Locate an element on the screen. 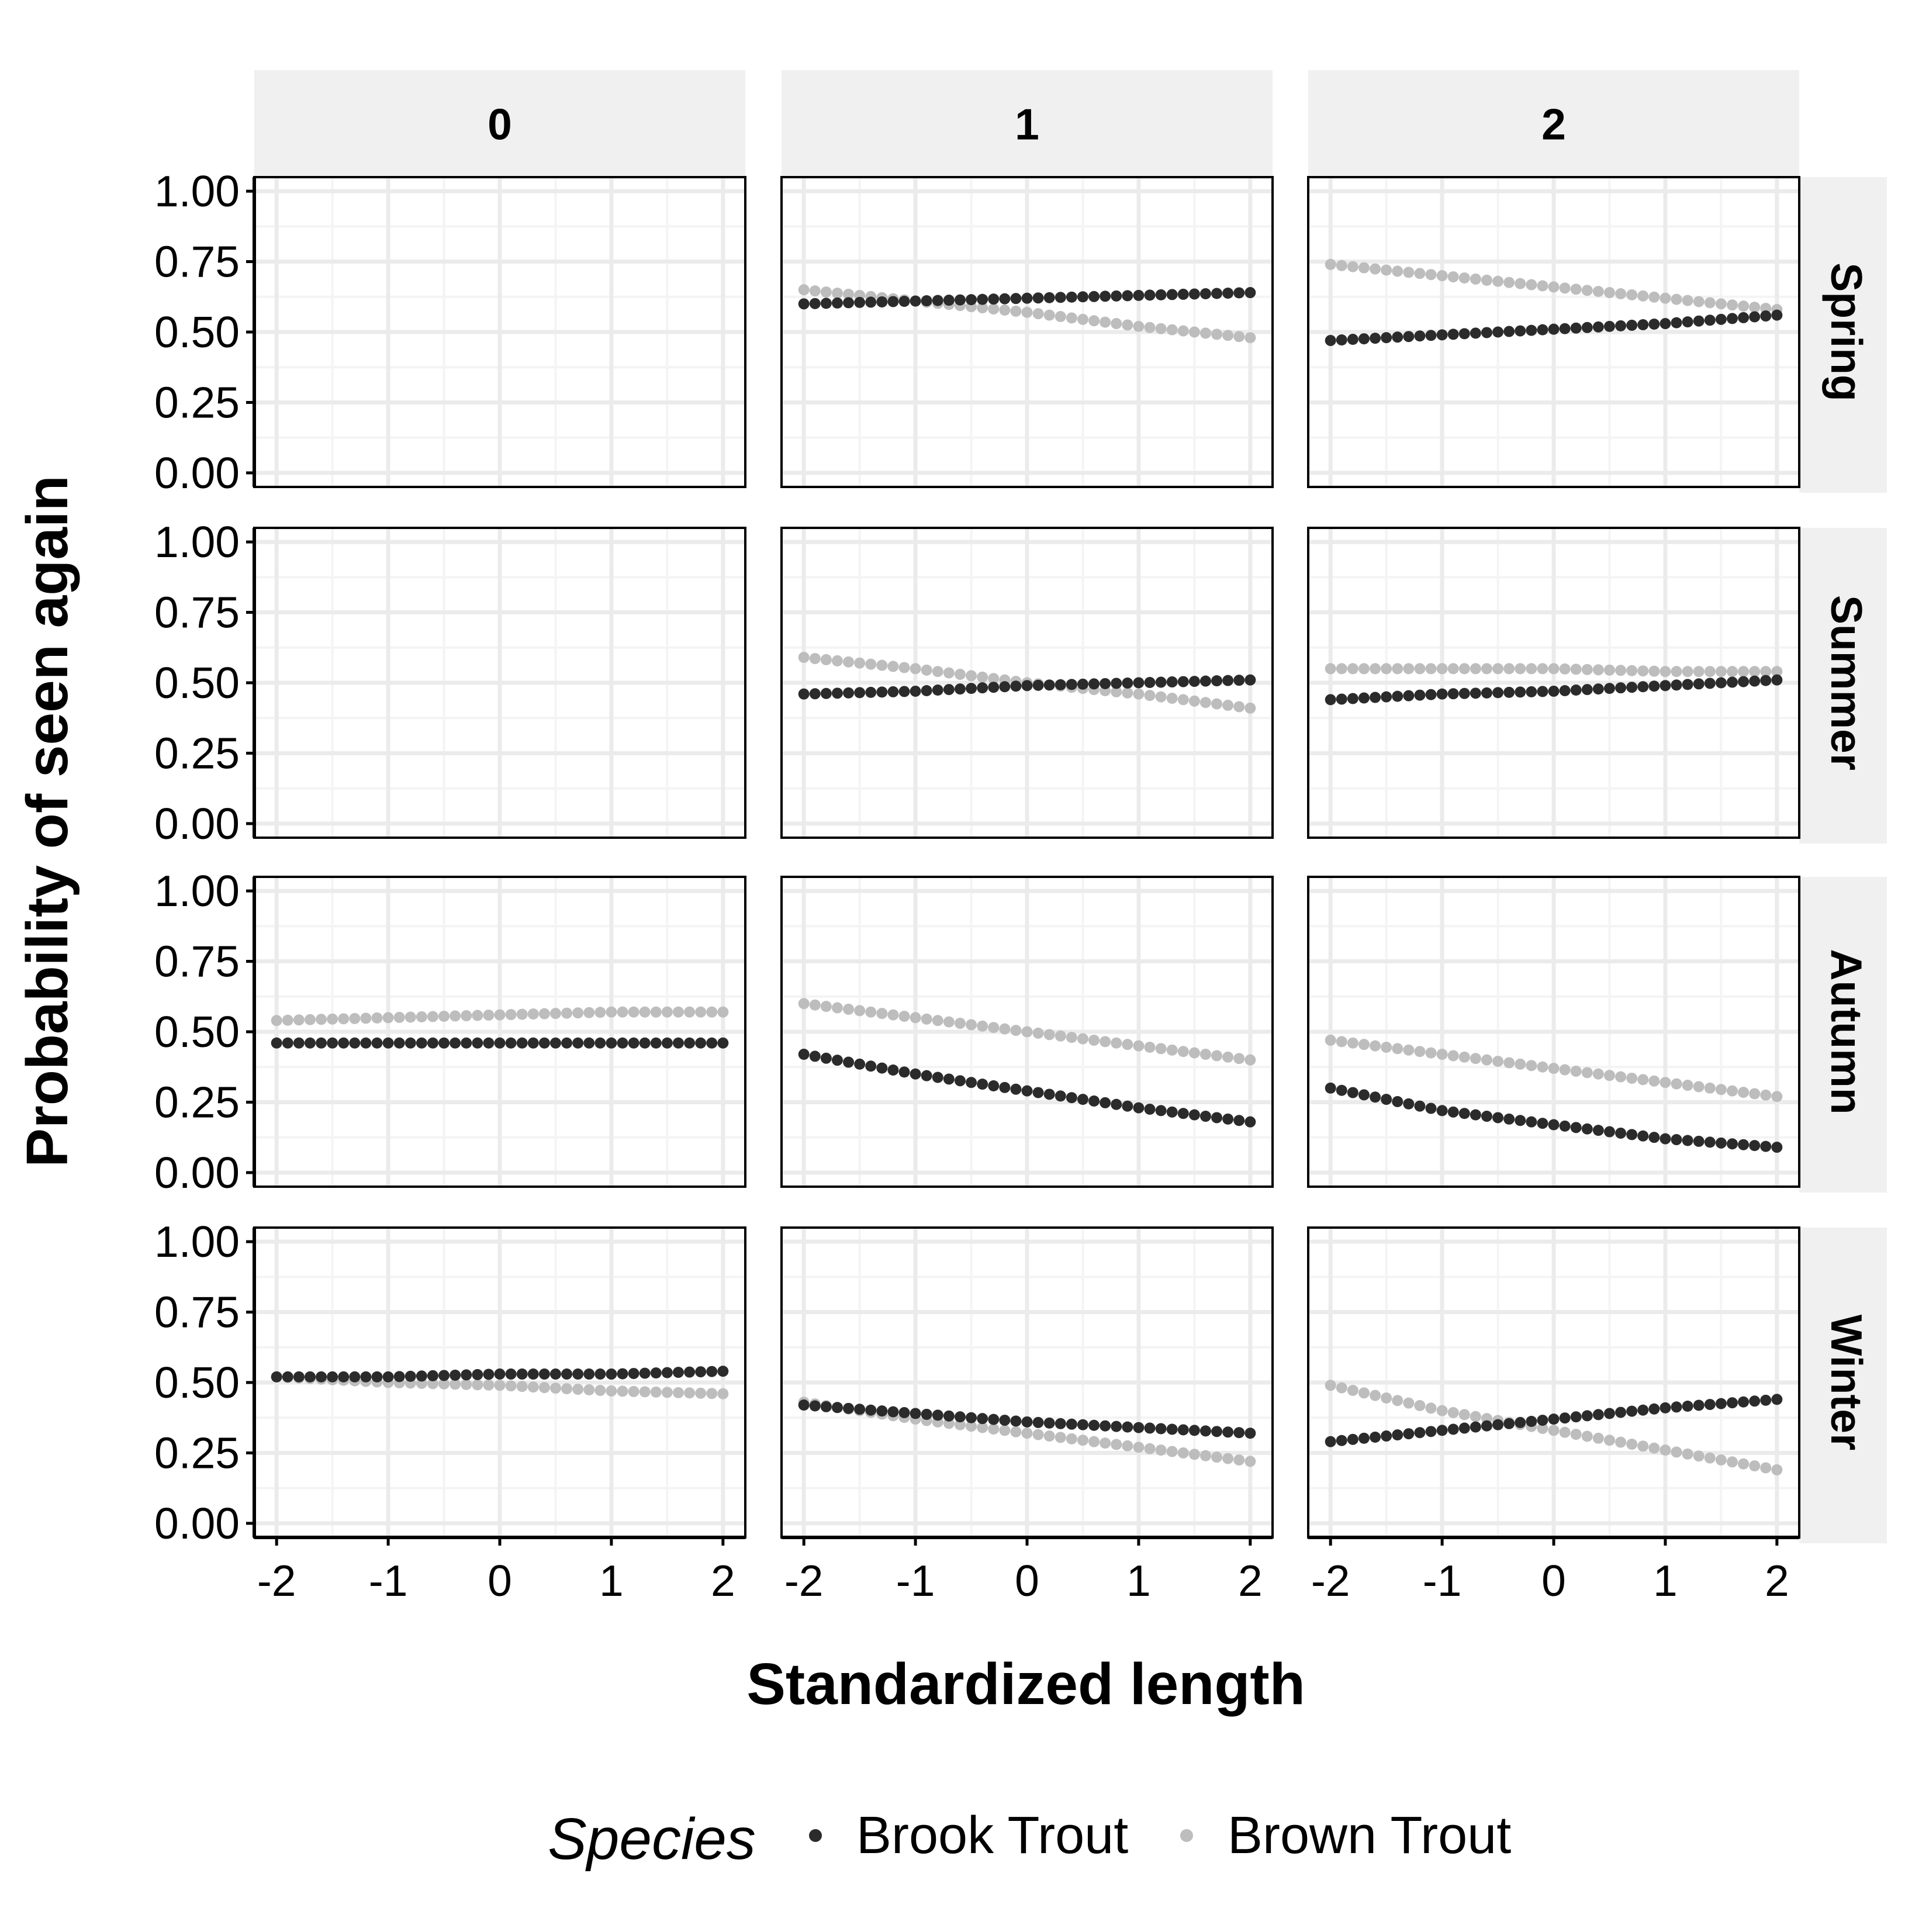 The width and height of the screenshot is (1929, 1932). y-tick-label: 0.00 is located at coordinates (197, 824).